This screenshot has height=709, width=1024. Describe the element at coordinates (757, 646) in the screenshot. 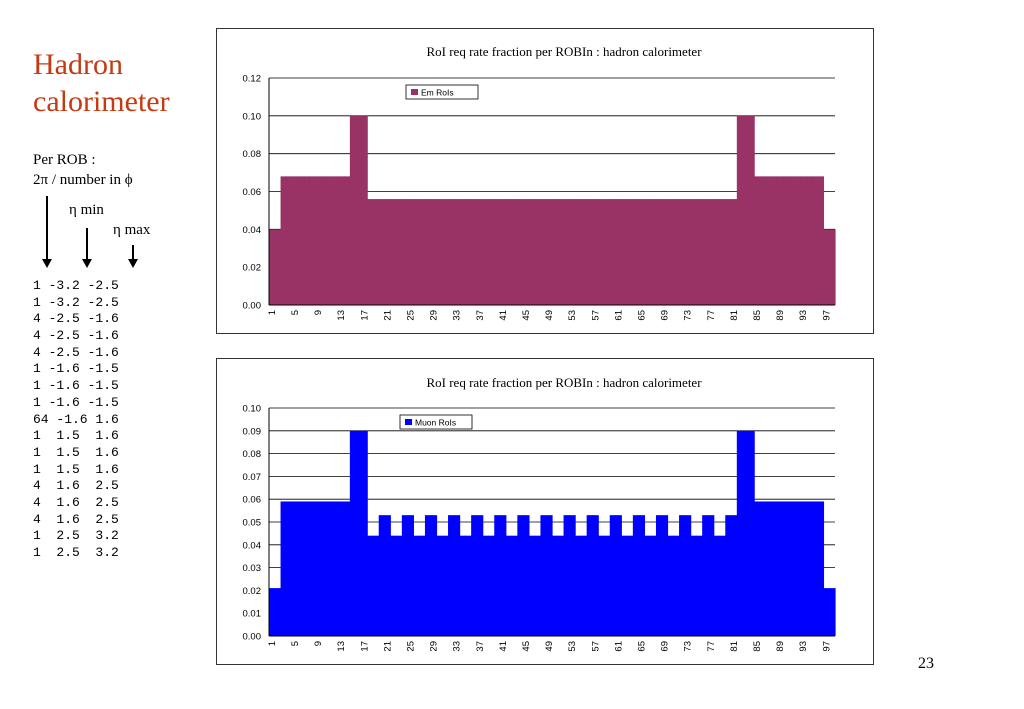

I see `x-tick-label: 85` at that location.